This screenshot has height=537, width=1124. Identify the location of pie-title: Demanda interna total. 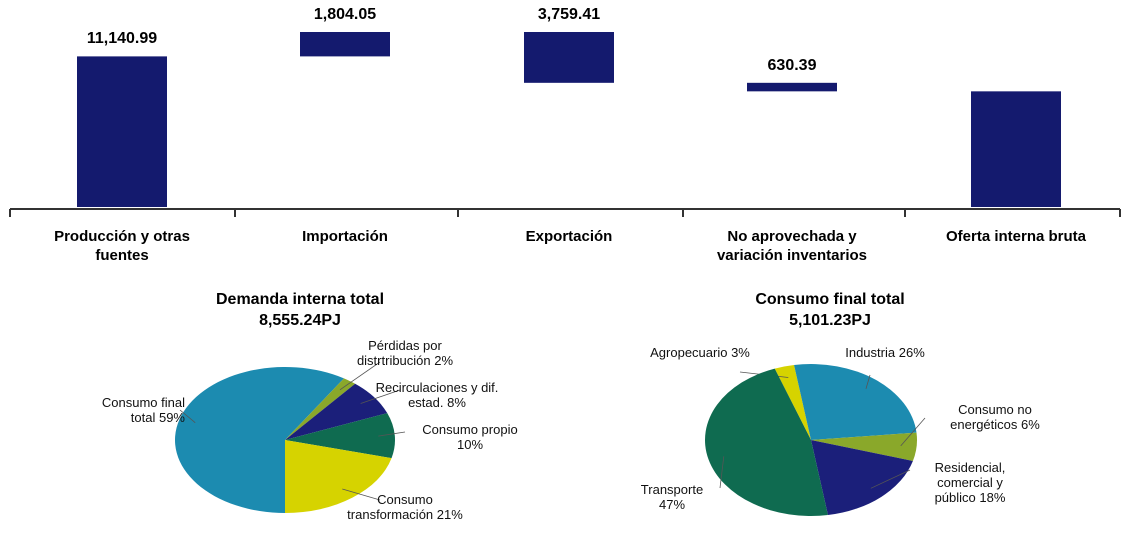
(300, 299).